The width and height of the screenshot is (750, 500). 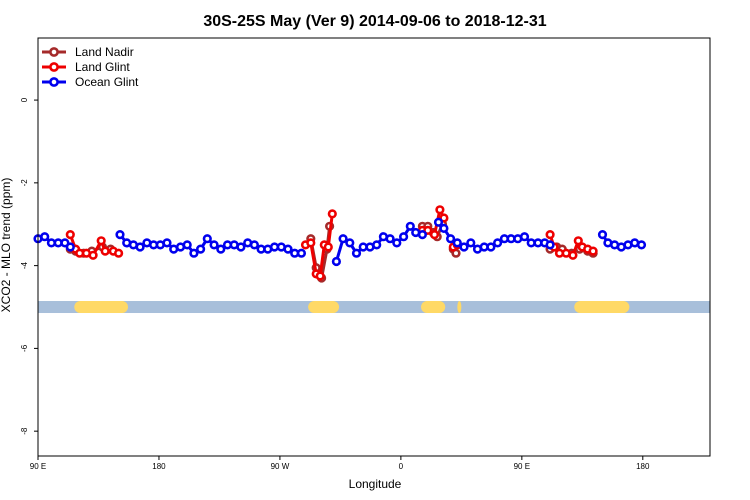 What do you see at coordinates (24, 266) in the screenshot?
I see `y-tick-label: -4` at bounding box center [24, 266].